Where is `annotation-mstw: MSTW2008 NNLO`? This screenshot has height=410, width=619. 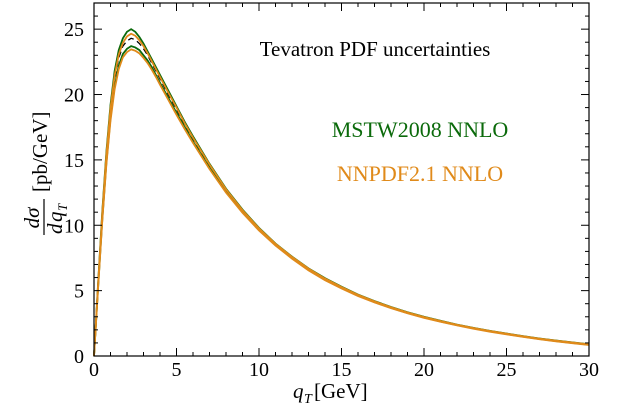
annotation-mstw: MSTW2008 NNLO is located at coordinates (420, 129).